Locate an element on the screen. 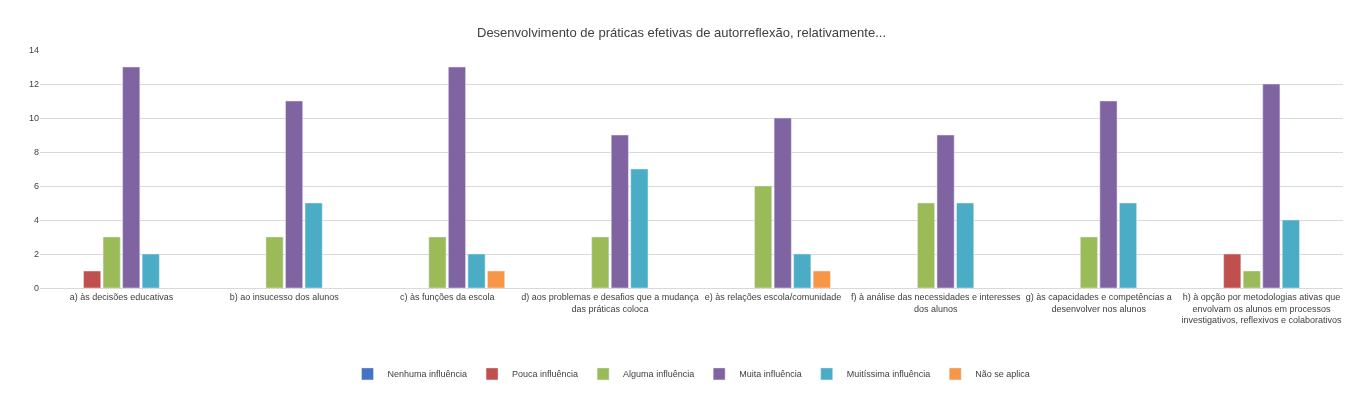 The width and height of the screenshot is (1363, 400). x-tick-label: c) às funções da escola is located at coordinates (447, 296).